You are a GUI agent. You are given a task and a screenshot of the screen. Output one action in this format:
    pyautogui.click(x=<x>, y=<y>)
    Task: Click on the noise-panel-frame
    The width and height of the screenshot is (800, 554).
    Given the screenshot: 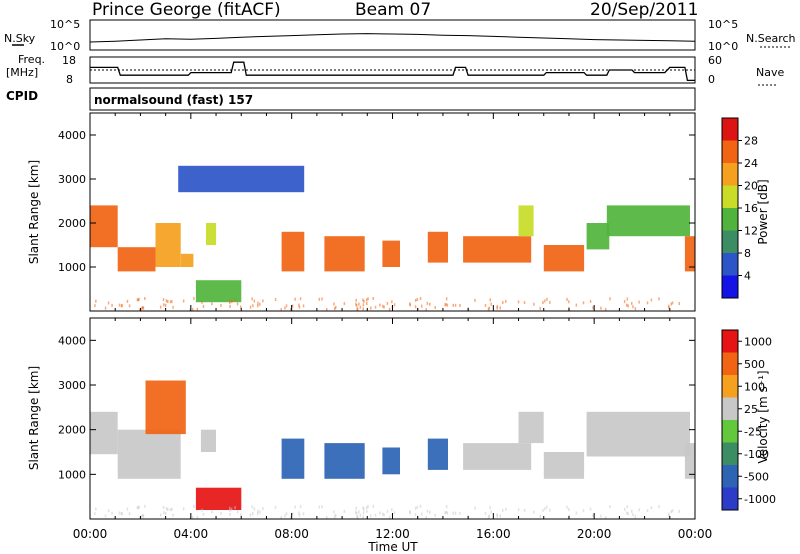 What is the action you would take?
    pyautogui.click(x=392, y=35)
    